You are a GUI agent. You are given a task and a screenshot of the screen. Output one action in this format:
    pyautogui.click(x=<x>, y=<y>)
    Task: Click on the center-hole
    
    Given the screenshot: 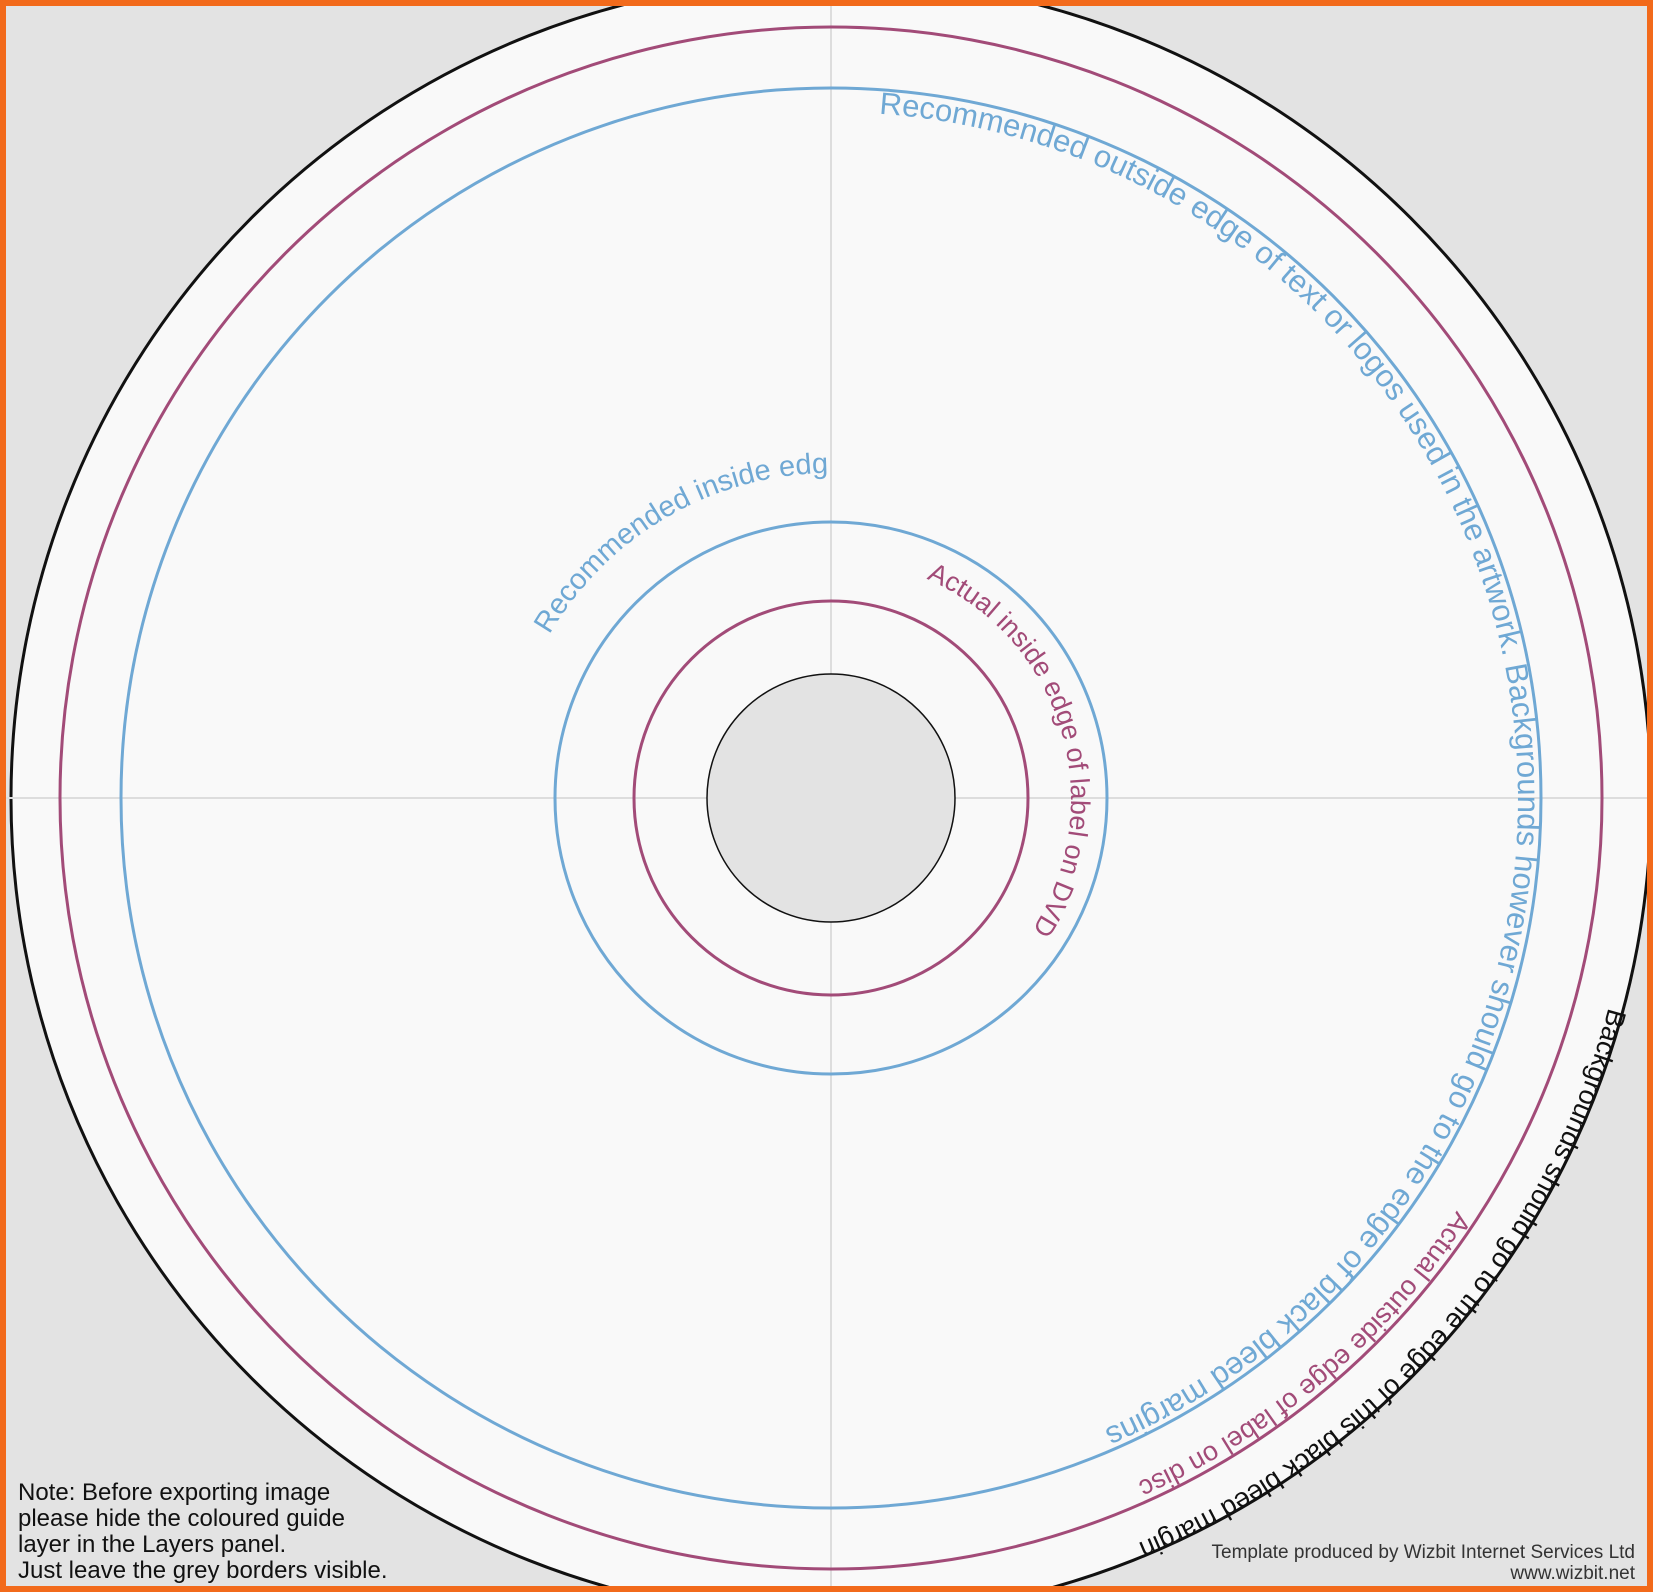 What is the action you would take?
    pyautogui.click(x=831, y=798)
    